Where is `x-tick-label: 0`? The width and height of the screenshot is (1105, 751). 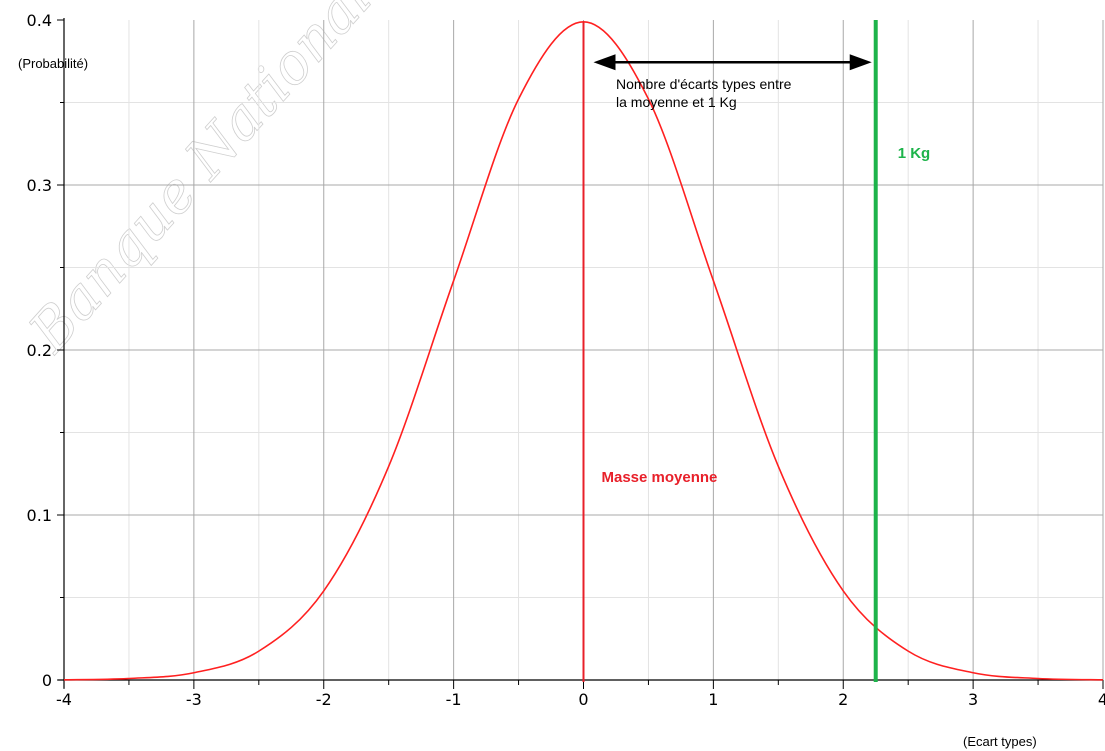
x-tick-label: 0 is located at coordinates (583, 699).